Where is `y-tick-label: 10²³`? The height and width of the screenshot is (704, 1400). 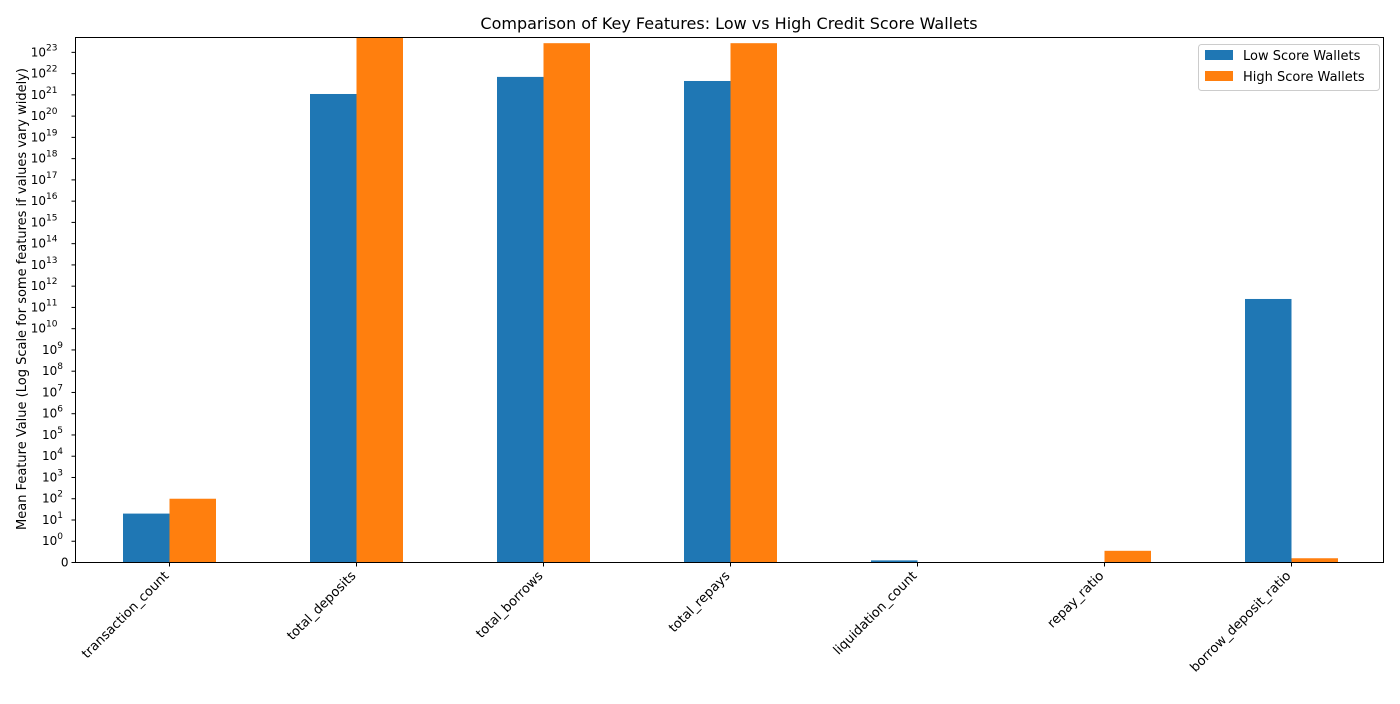 y-tick-label: 10²³ is located at coordinates (44, 51).